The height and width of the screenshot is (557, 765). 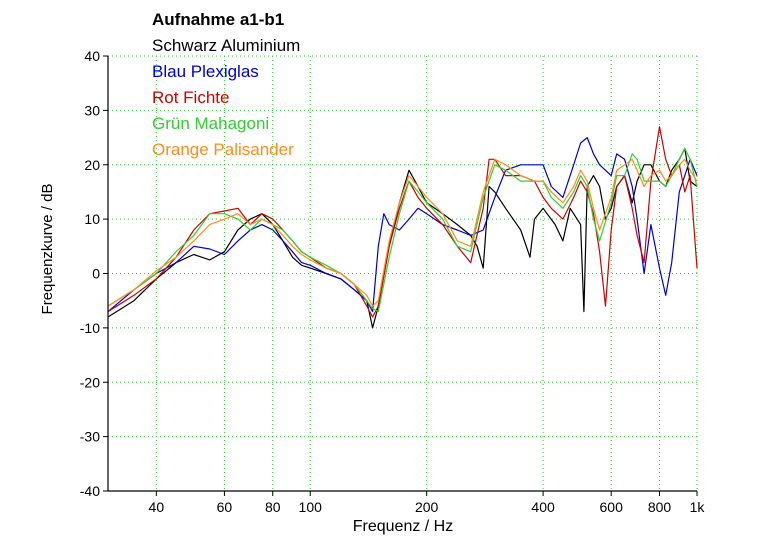 What do you see at coordinates (47, 249) in the screenshot?
I see `y-axis-label: Frequenzkurve / dB` at bounding box center [47, 249].